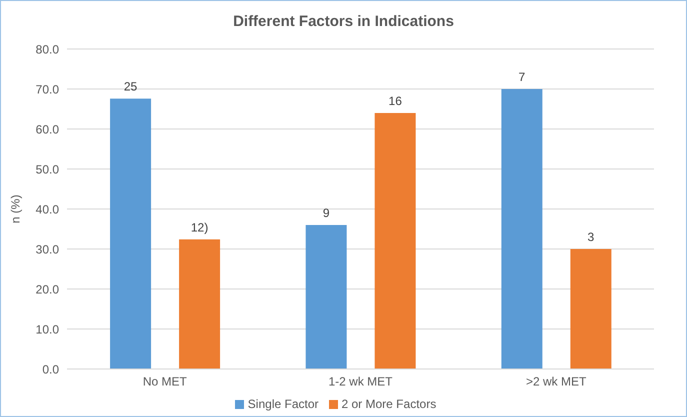  I want to click on x-tick-label: >2 wk MET, so click(557, 381).